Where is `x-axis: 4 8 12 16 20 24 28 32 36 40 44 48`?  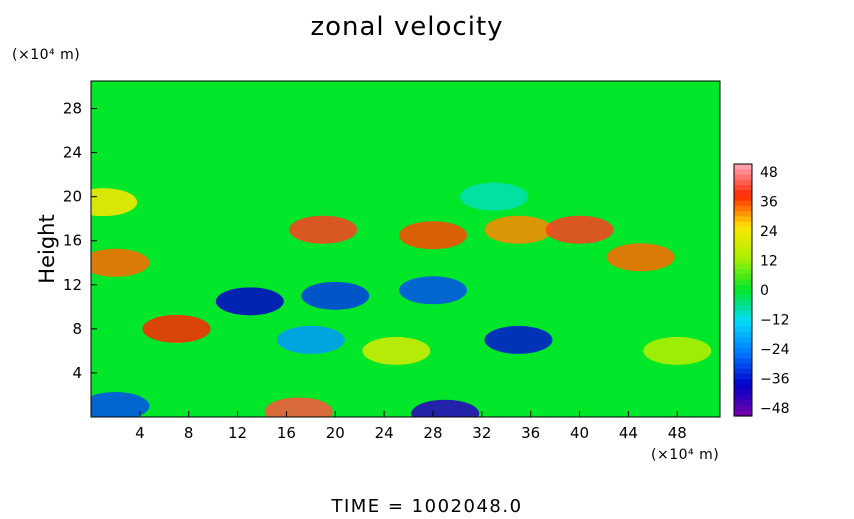 x-axis: 4 8 12 16 20 24 28 32 36 40 44 48 is located at coordinates (411, 426).